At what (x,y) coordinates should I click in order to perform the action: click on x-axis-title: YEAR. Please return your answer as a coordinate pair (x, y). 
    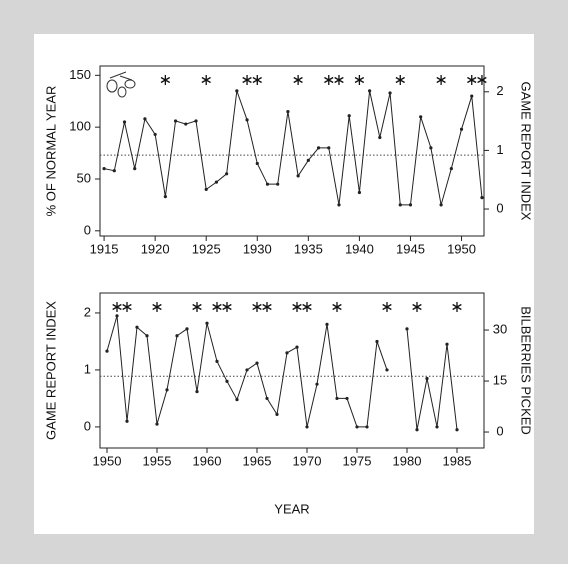
    Looking at the image, I should click on (291, 508).